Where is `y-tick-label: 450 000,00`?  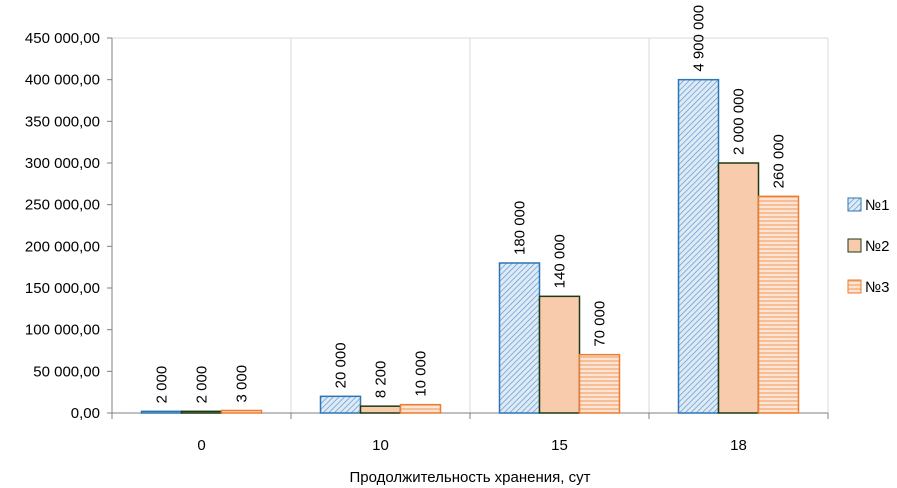 y-tick-label: 450 000,00 is located at coordinates (62, 38).